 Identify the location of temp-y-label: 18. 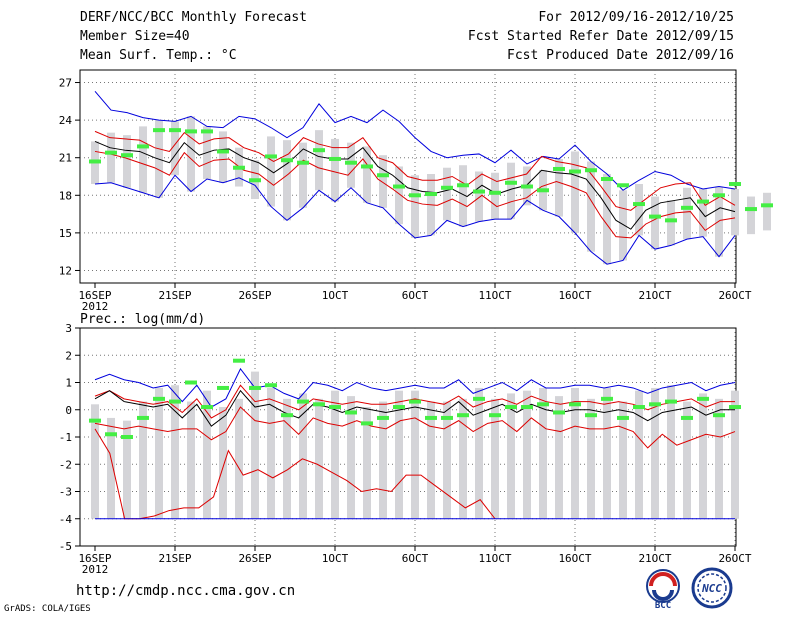
(65, 195).